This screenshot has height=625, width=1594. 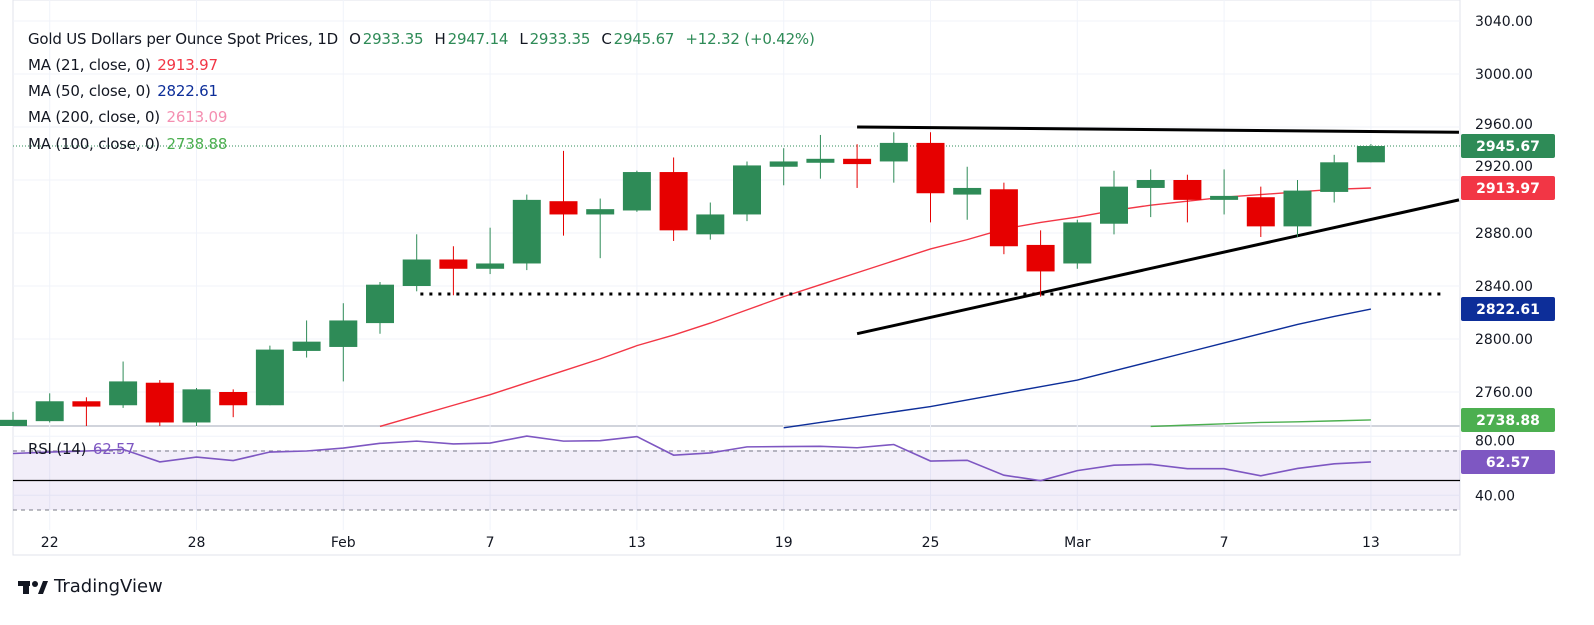 I want to click on tradingview-wordmark: TradingView, so click(x=108, y=586).